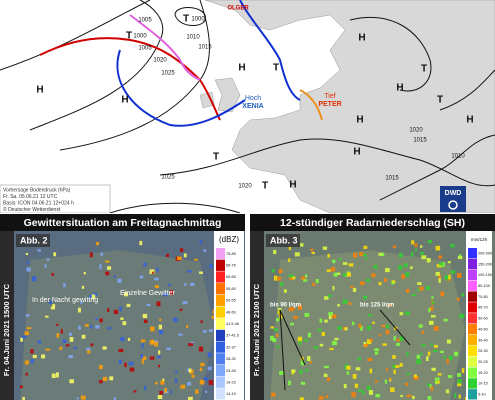  I want to click on system-kind: Hoch, so click(253, 98).